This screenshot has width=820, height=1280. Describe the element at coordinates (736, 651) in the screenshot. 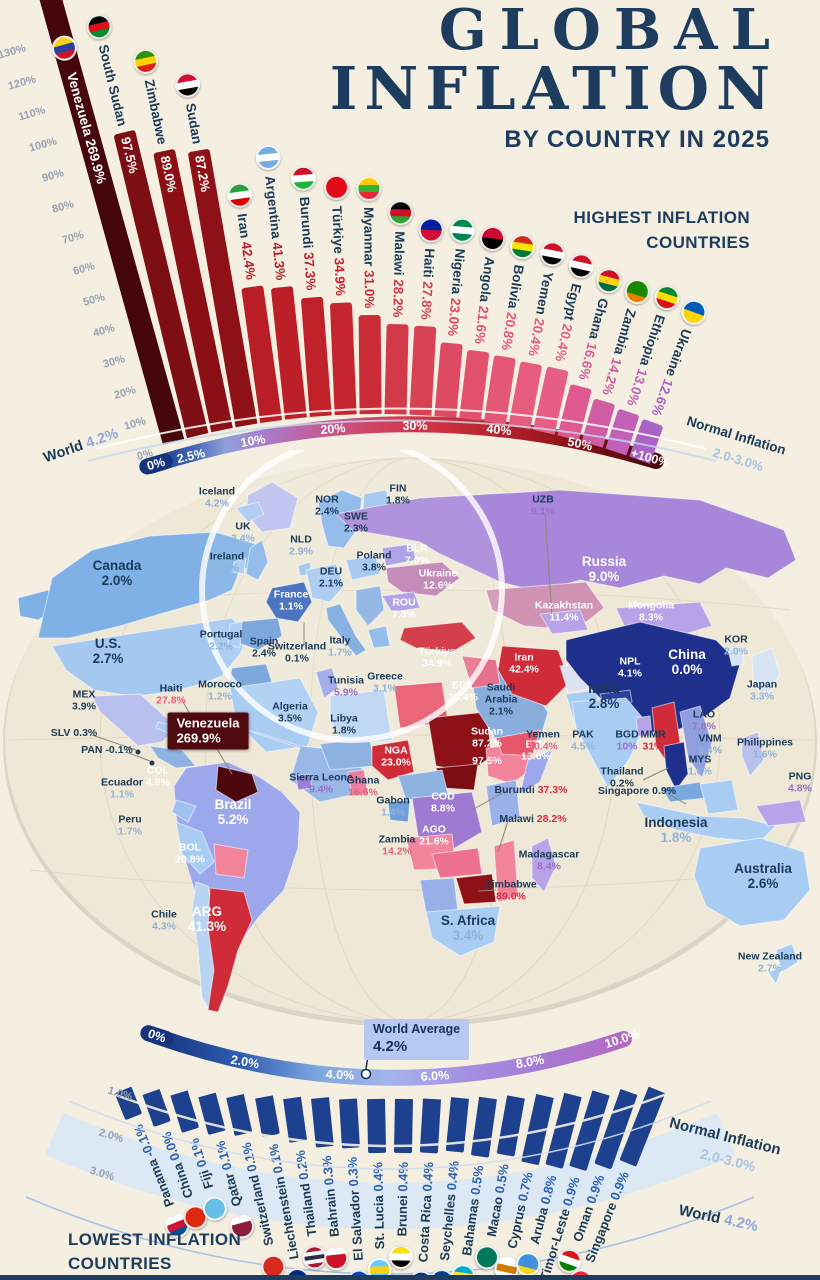

I see `map-country-value: 2.0%` at that location.